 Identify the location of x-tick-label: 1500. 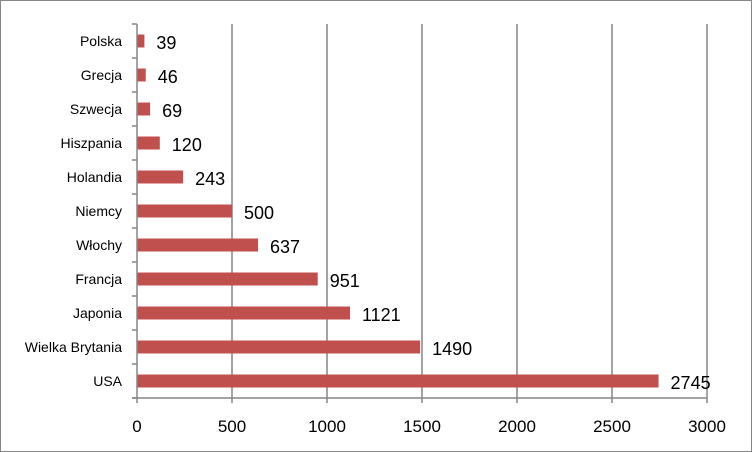
(422, 426).